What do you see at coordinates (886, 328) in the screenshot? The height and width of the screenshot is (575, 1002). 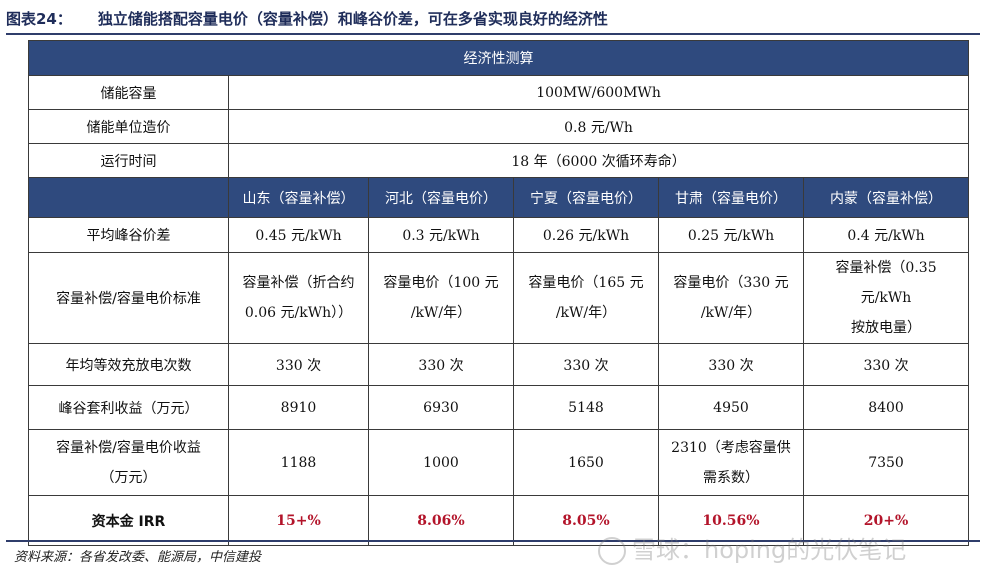 I see `cell-line: 按放电量）` at bounding box center [886, 328].